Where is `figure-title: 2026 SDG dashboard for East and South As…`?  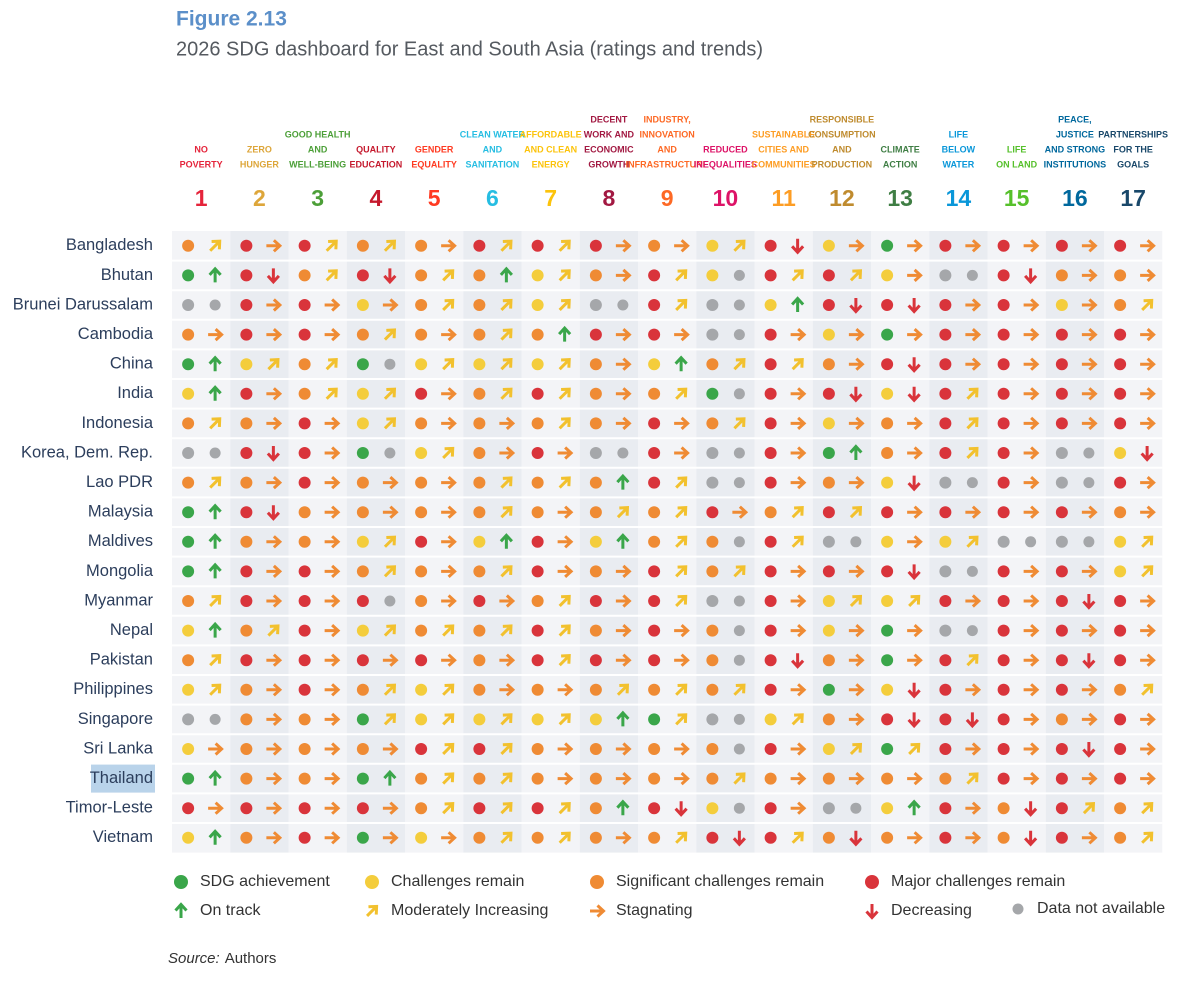
figure-title: 2026 SDG dashboard for East and South As… is located at coordinates (469, 49).